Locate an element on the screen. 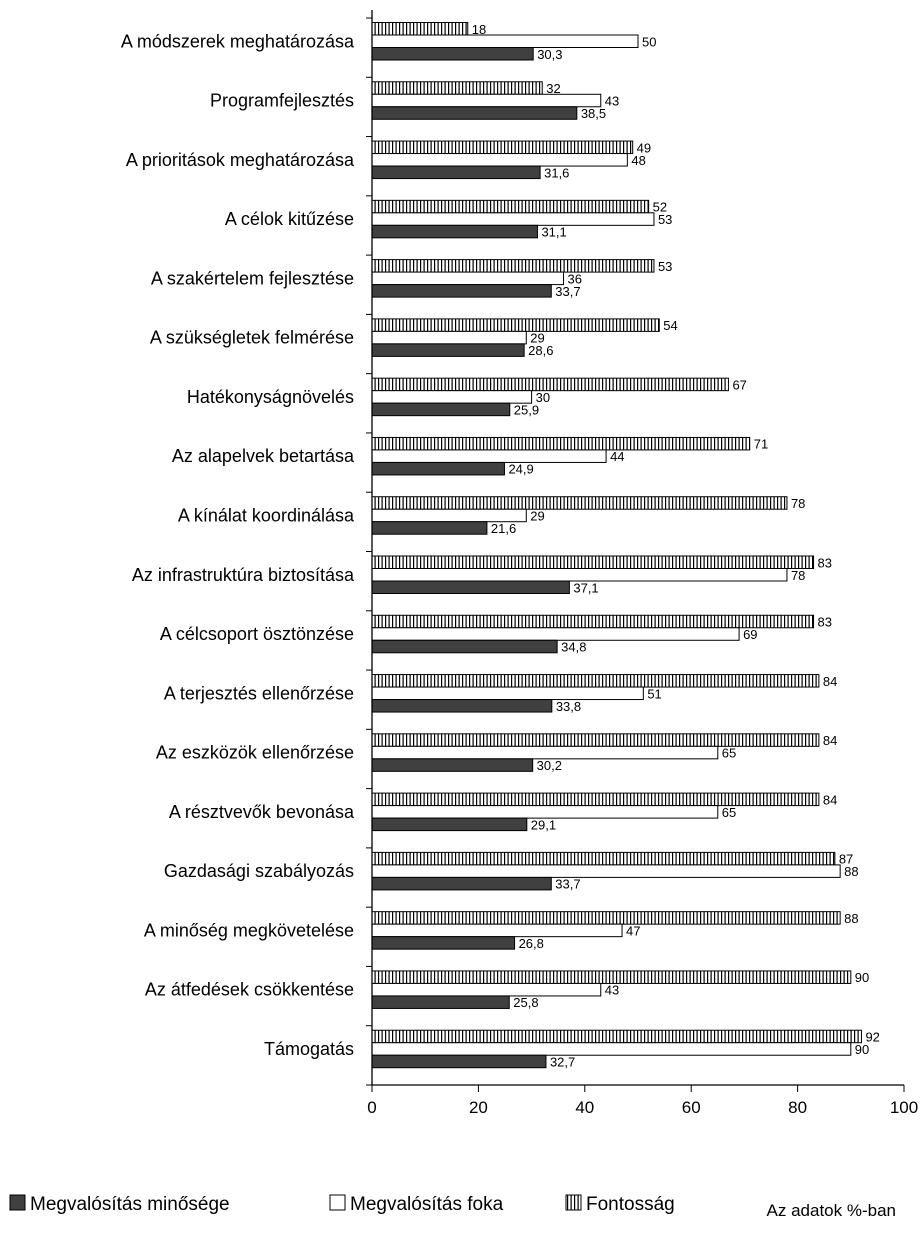 Image resolution: width=924 pixels, height=1241 pixels. value-label: 30,3 is located at coordinates (549, 54).